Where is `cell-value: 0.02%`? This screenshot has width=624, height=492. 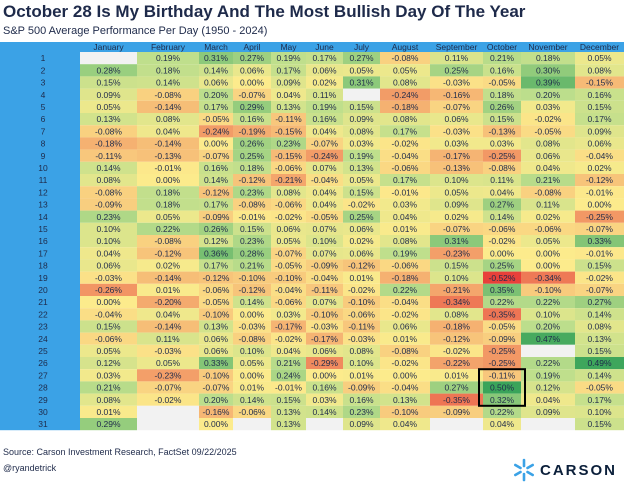
cell-value: 0.02% is located at coordinates (324, 83).